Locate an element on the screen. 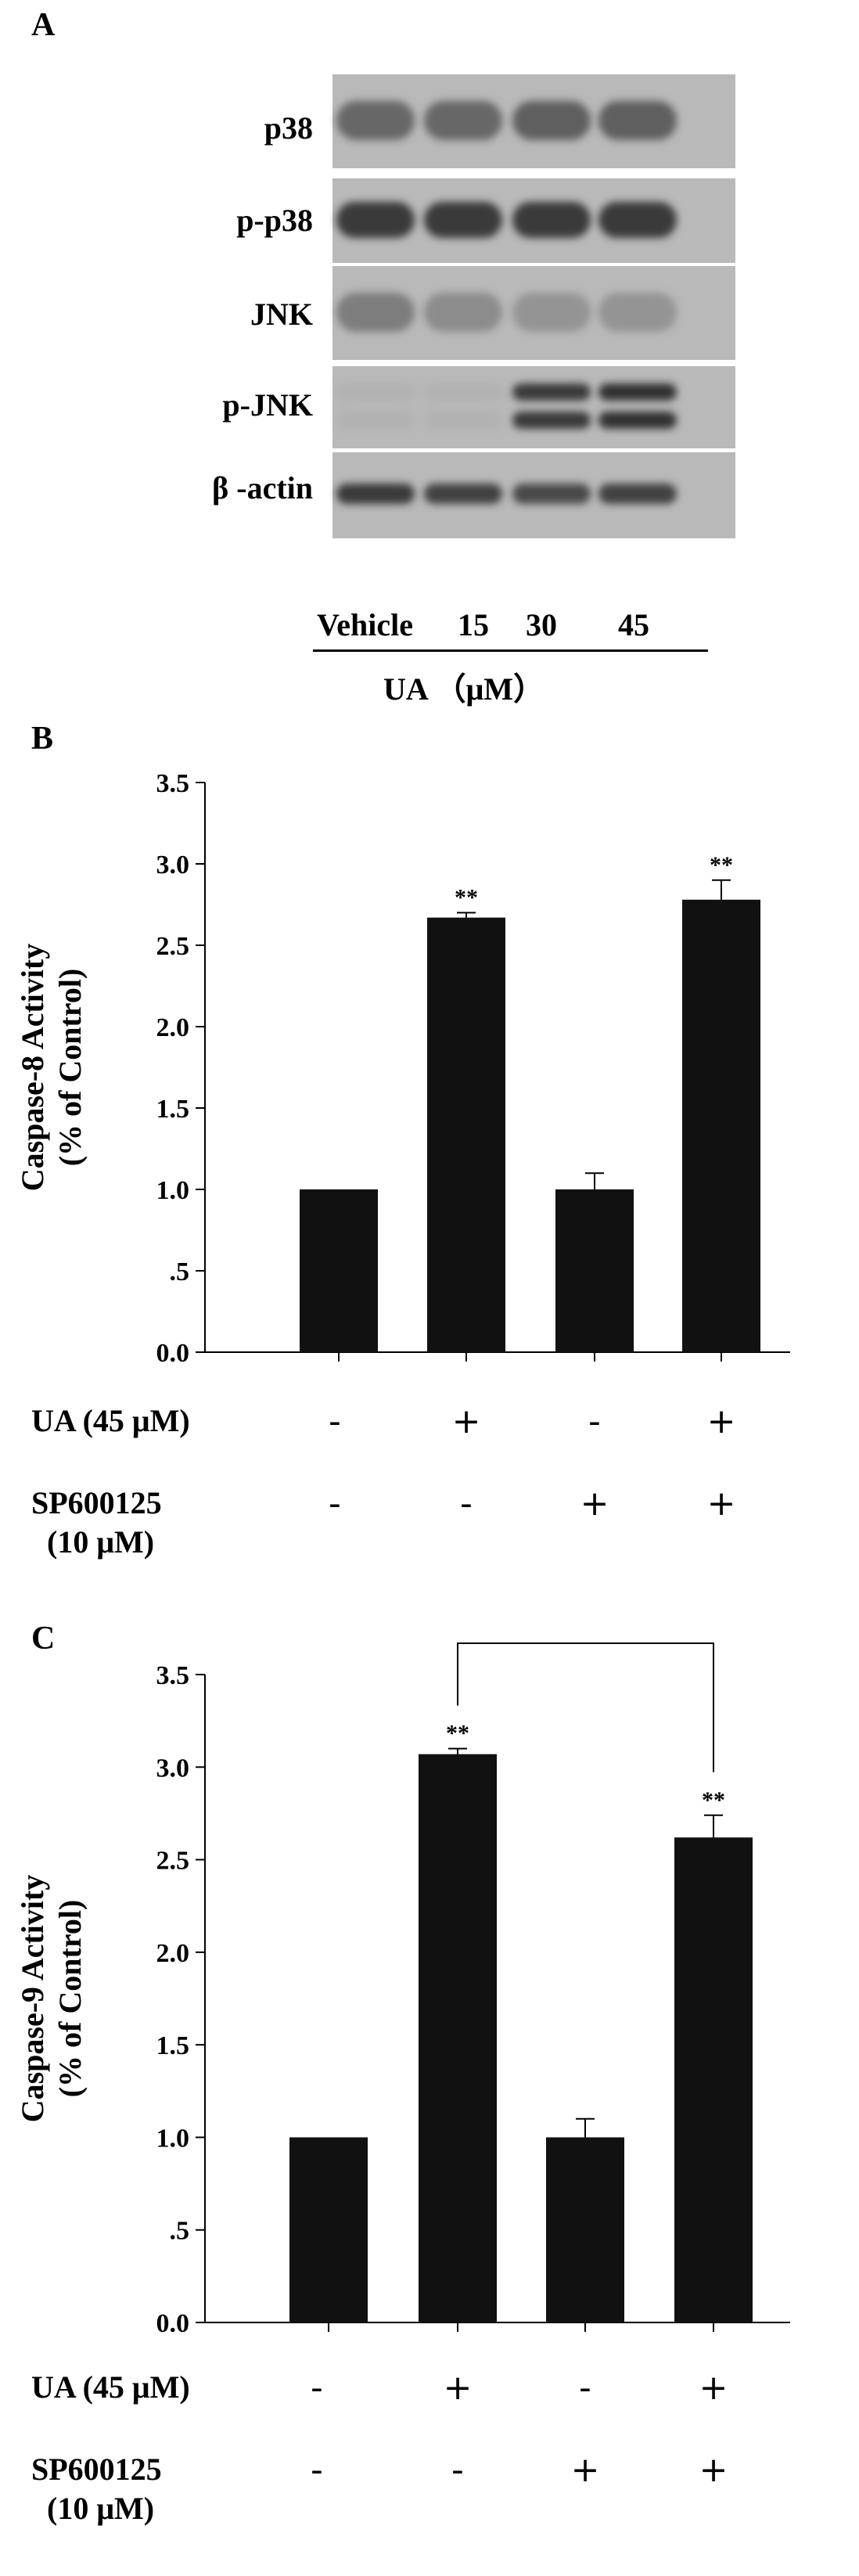 The width and height of the screenshot is (859, 2576). lane-group-line is located at coordinates (511, 650).